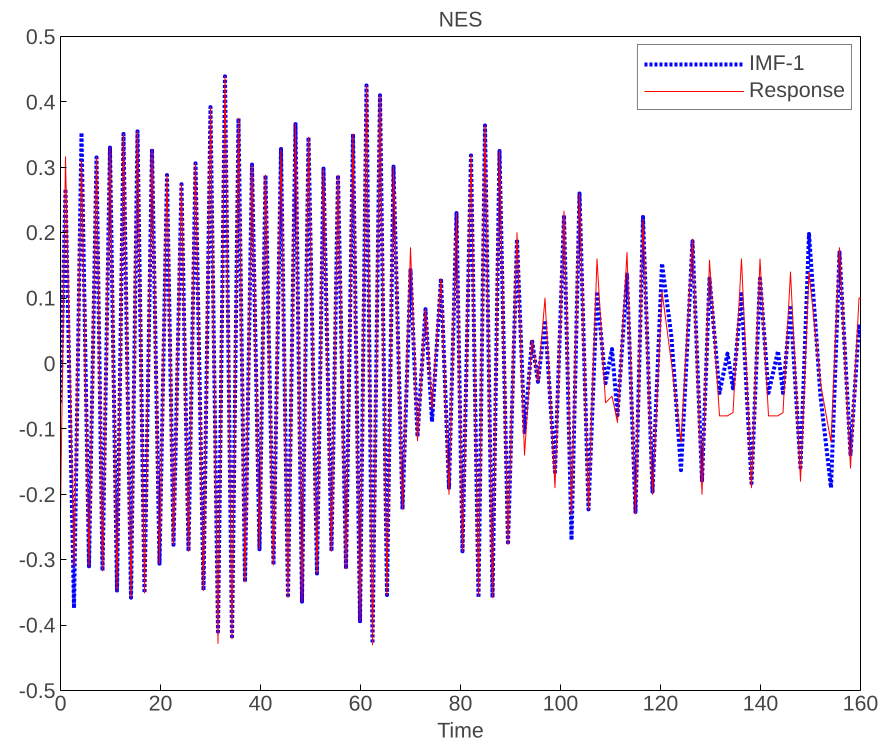 The width and height of the screenshot is (893, 751). I want to click on legend-label: IMF-1, so click(776, 63).